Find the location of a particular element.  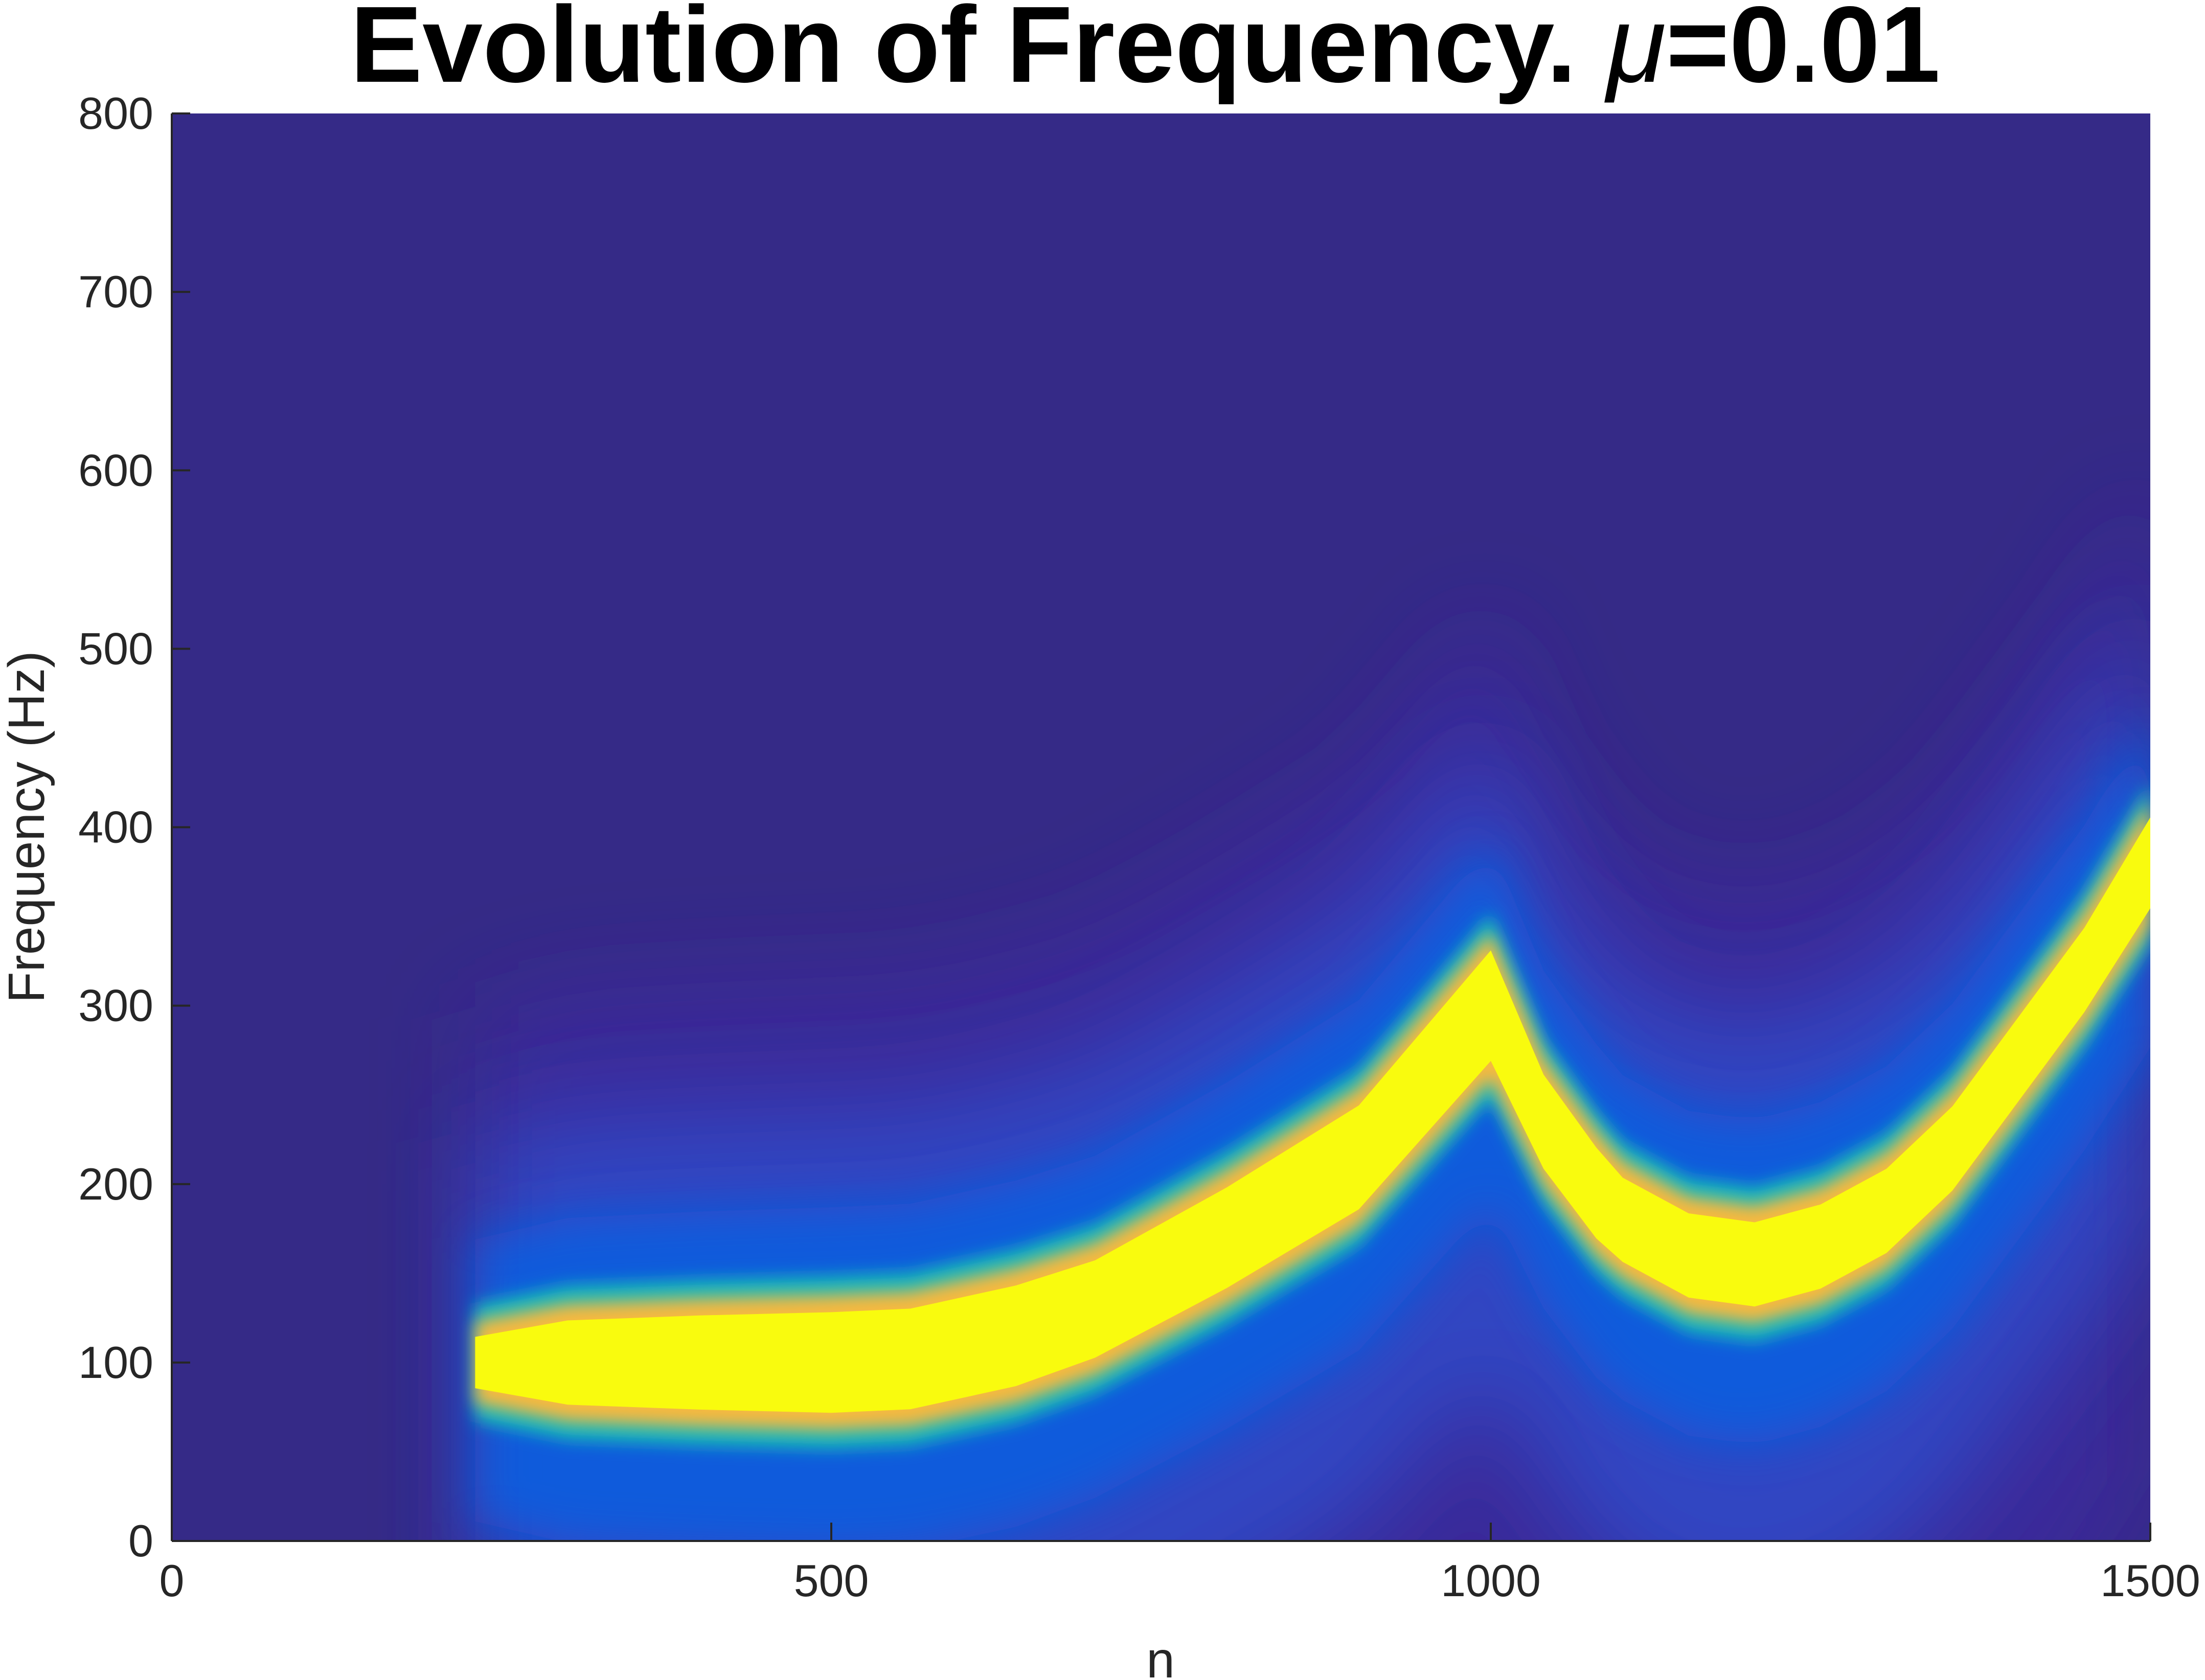

y-tick-label: 200 is located at coordinates (115, 1184).